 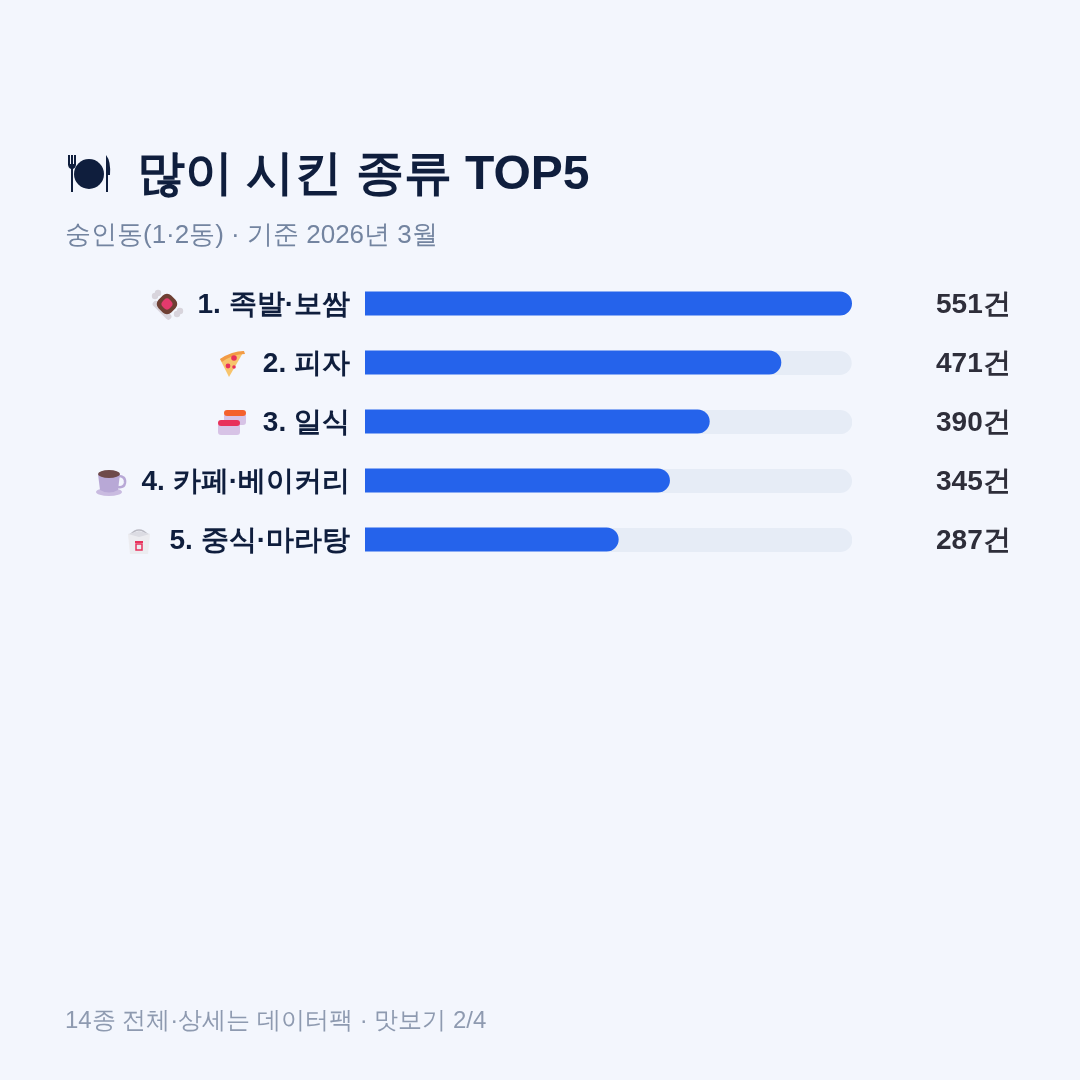 I want to click on data-label: 390건, so click(x=973, y=421).